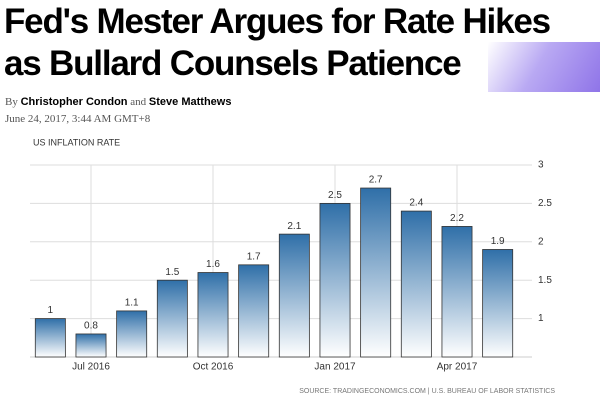 The height and width of the screenshot is (404, 600). Describe the element at coordinates (78, 119) in the screenshot. I see `date: June 24, 2017, 3:44 AM GMT+8` at that location.